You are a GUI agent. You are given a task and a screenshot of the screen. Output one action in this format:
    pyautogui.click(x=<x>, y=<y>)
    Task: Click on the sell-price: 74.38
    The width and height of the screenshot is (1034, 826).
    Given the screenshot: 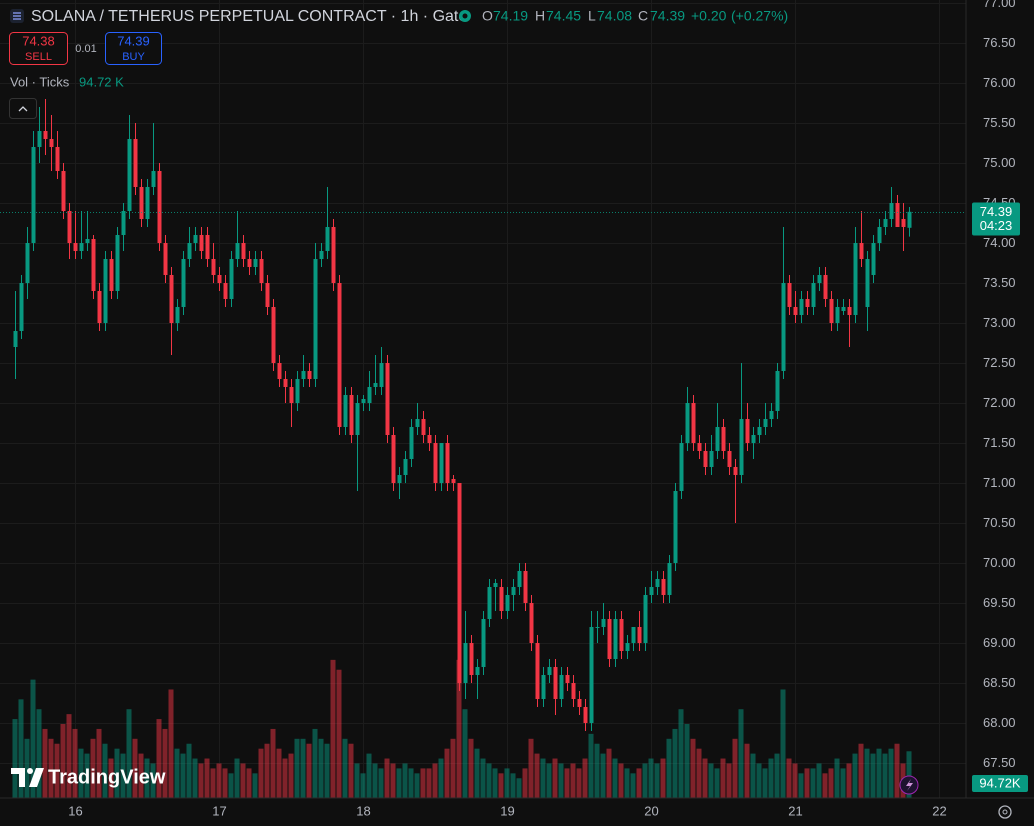 What is the action you would take?
    pyautogui.click(x=38, y=40)
    